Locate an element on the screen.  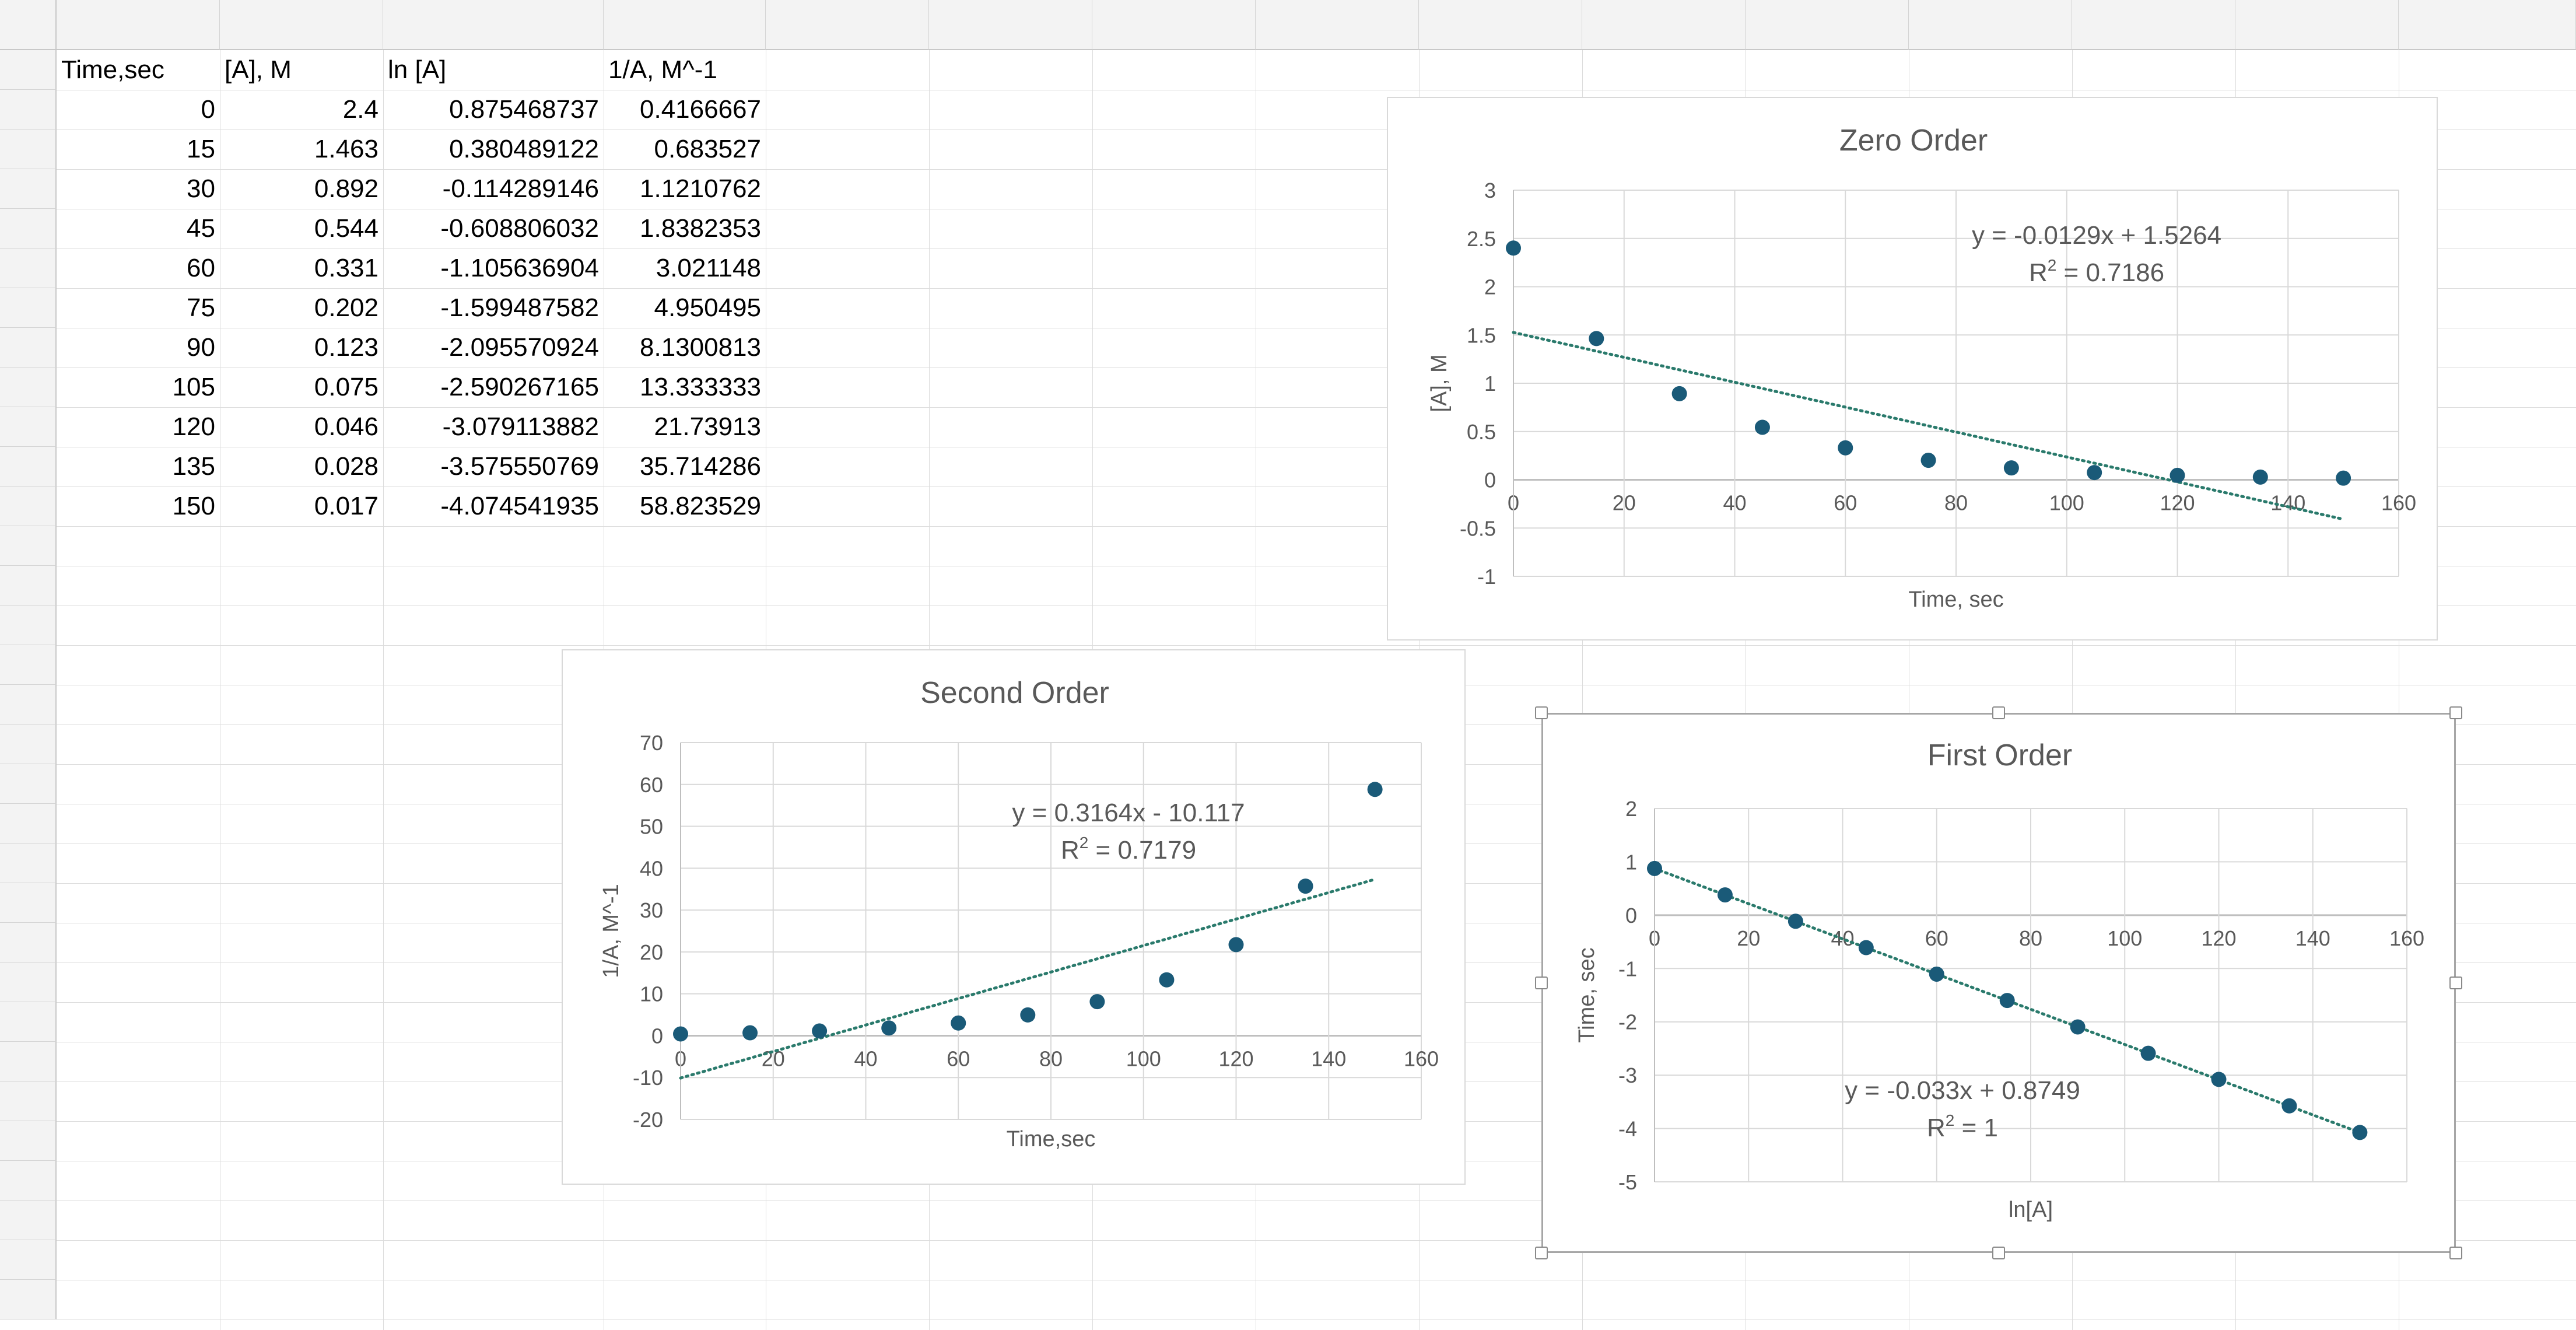
cell-c4: -0.114289146 is located at coordinates (520, 188).